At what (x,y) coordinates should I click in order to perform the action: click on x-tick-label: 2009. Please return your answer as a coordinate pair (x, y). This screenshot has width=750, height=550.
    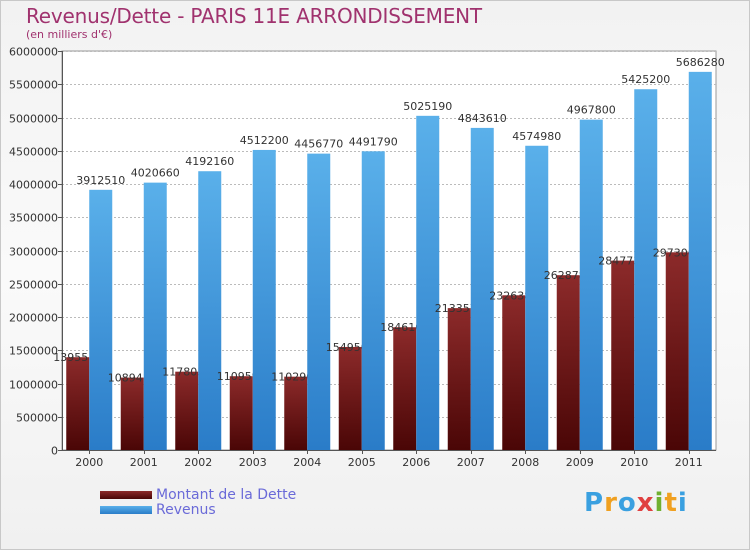
    Looking at the image, I should click on (580, 462).